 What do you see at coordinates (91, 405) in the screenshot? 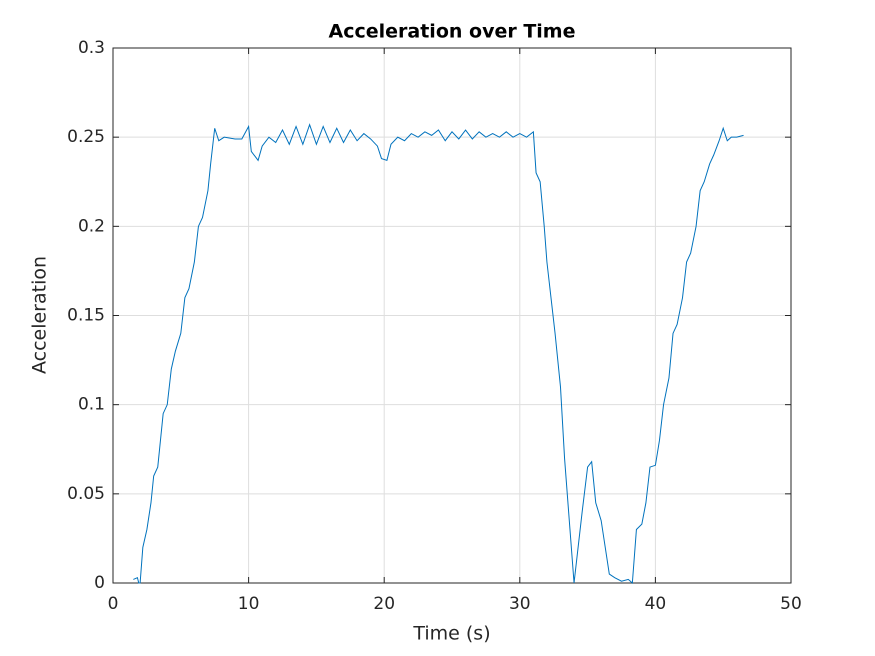
I see `y-tick-label: 0.1` at bounding box center [91, 405].